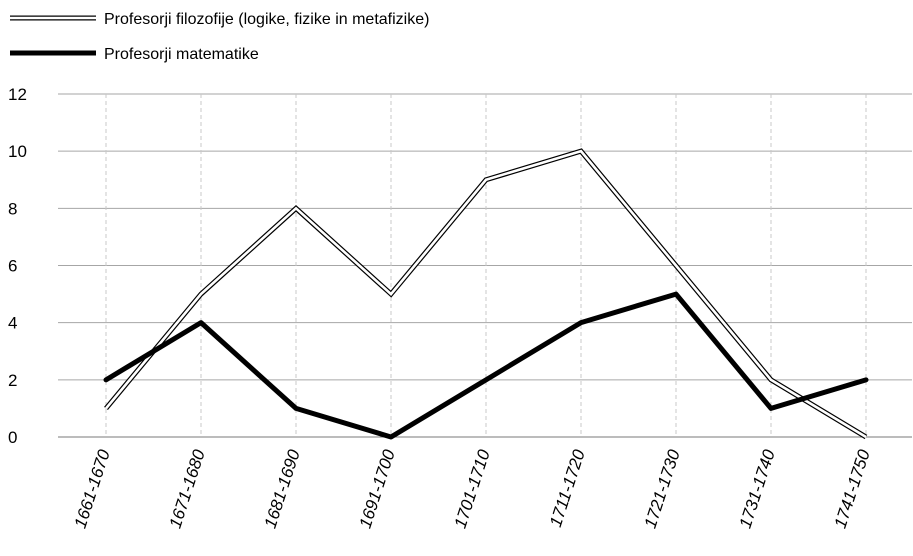  What do you see at coordinates (852, 489) in the screenshot?
I see `x-tick-label: 1741-1750` at bounding box center [852, 489].